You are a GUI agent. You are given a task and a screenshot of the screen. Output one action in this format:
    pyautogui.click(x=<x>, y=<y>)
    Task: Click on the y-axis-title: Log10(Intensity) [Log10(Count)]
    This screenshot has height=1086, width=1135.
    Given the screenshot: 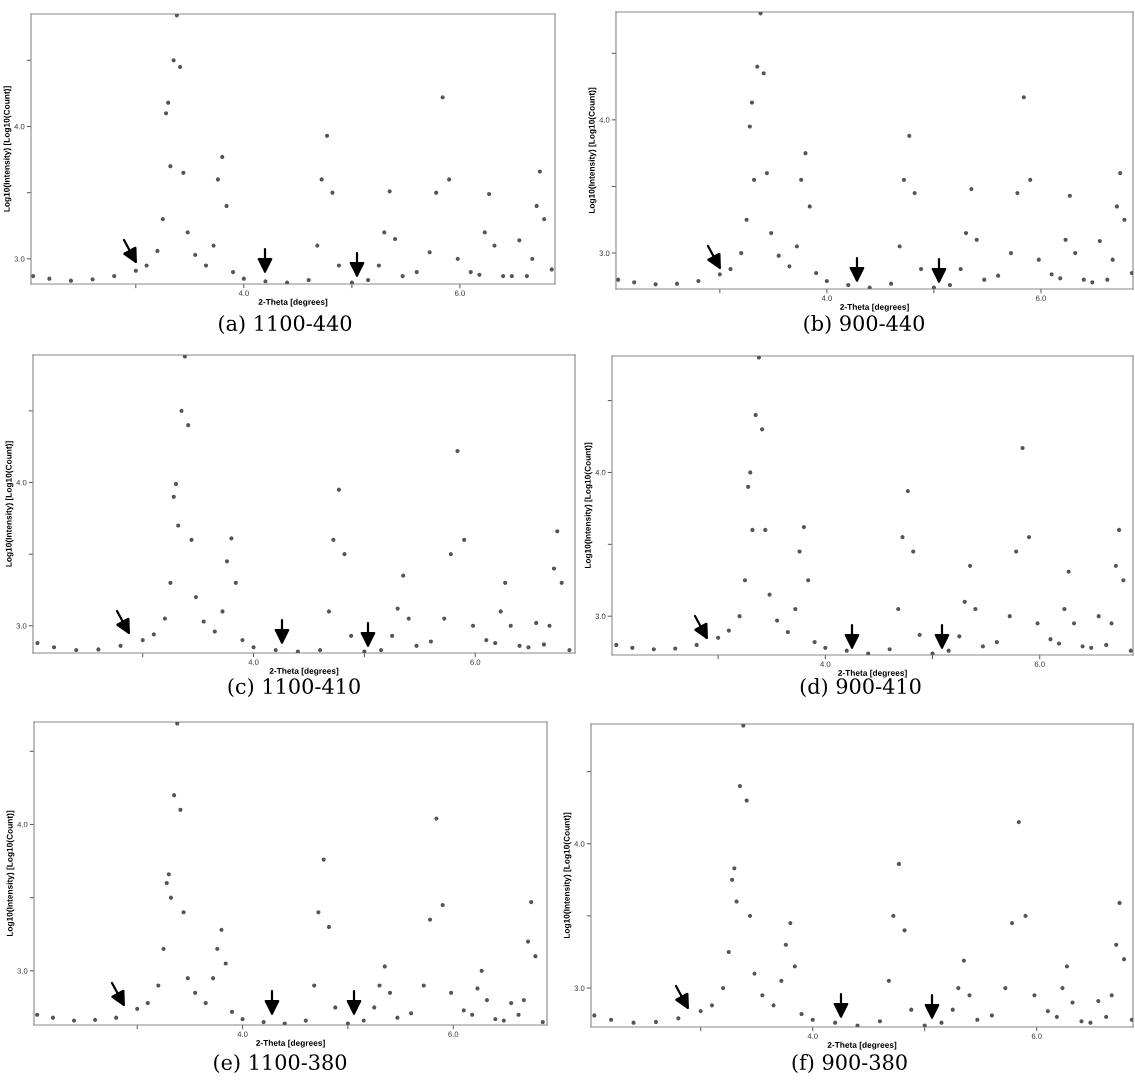 What is the action you would take?
    pyautogui.click(x=10, y=873)
    